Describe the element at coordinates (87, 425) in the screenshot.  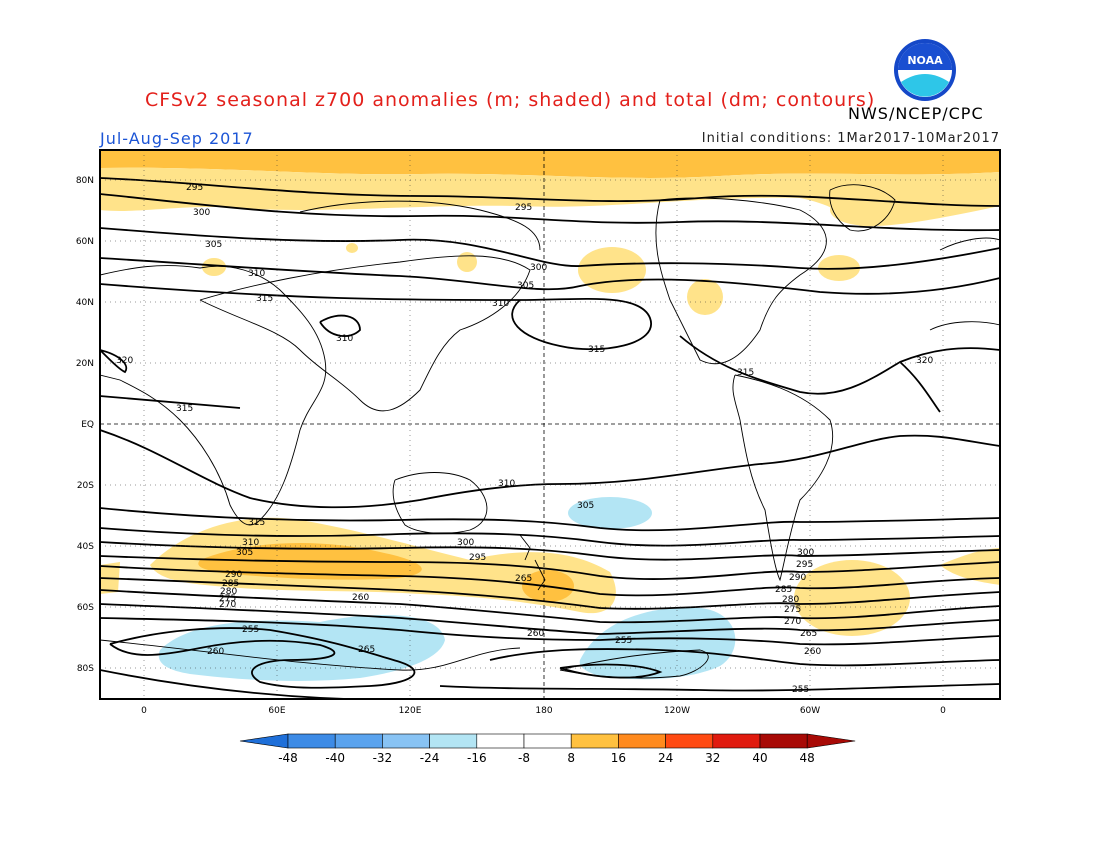
I see `lat-label: EQ` at that location.